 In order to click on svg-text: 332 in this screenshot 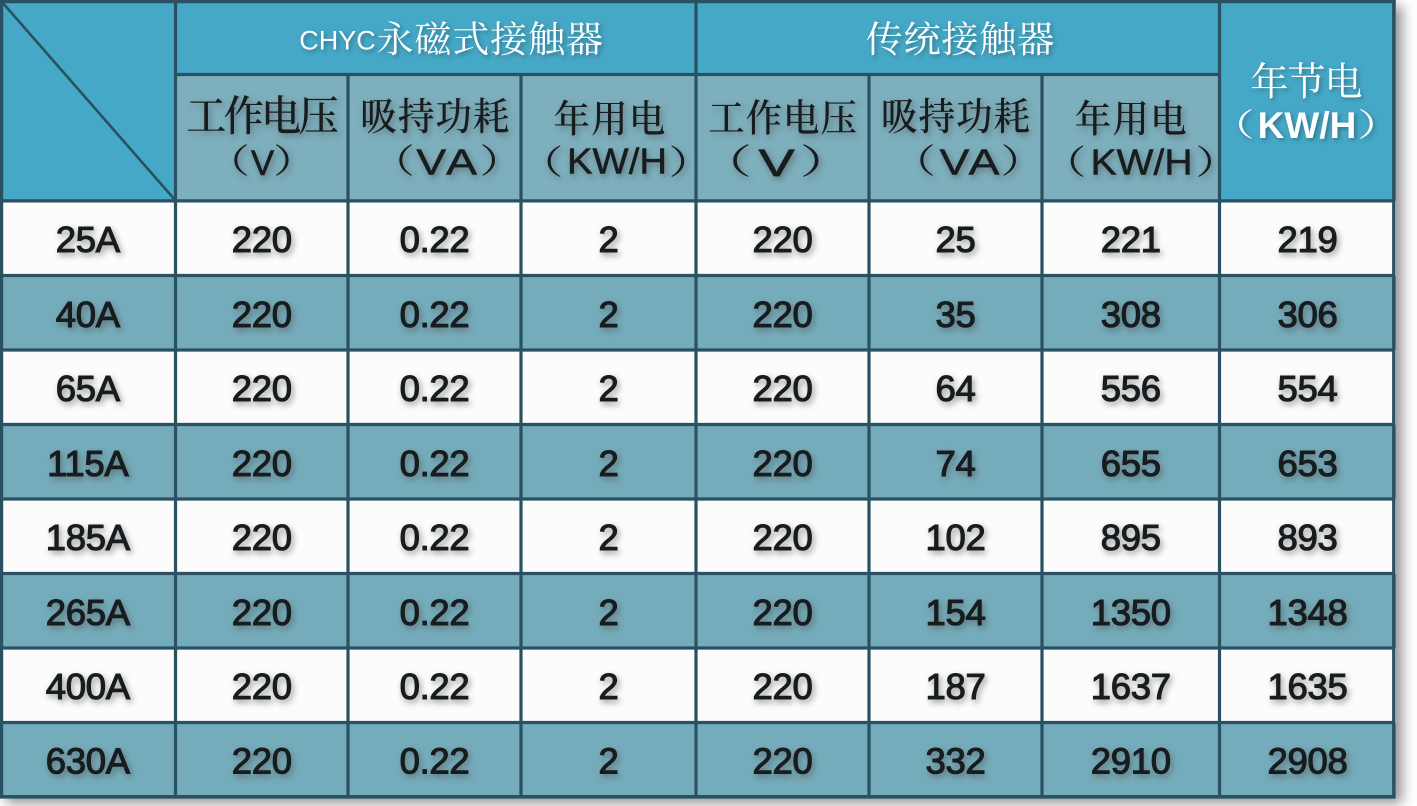, I will do `click(956, 761)`.